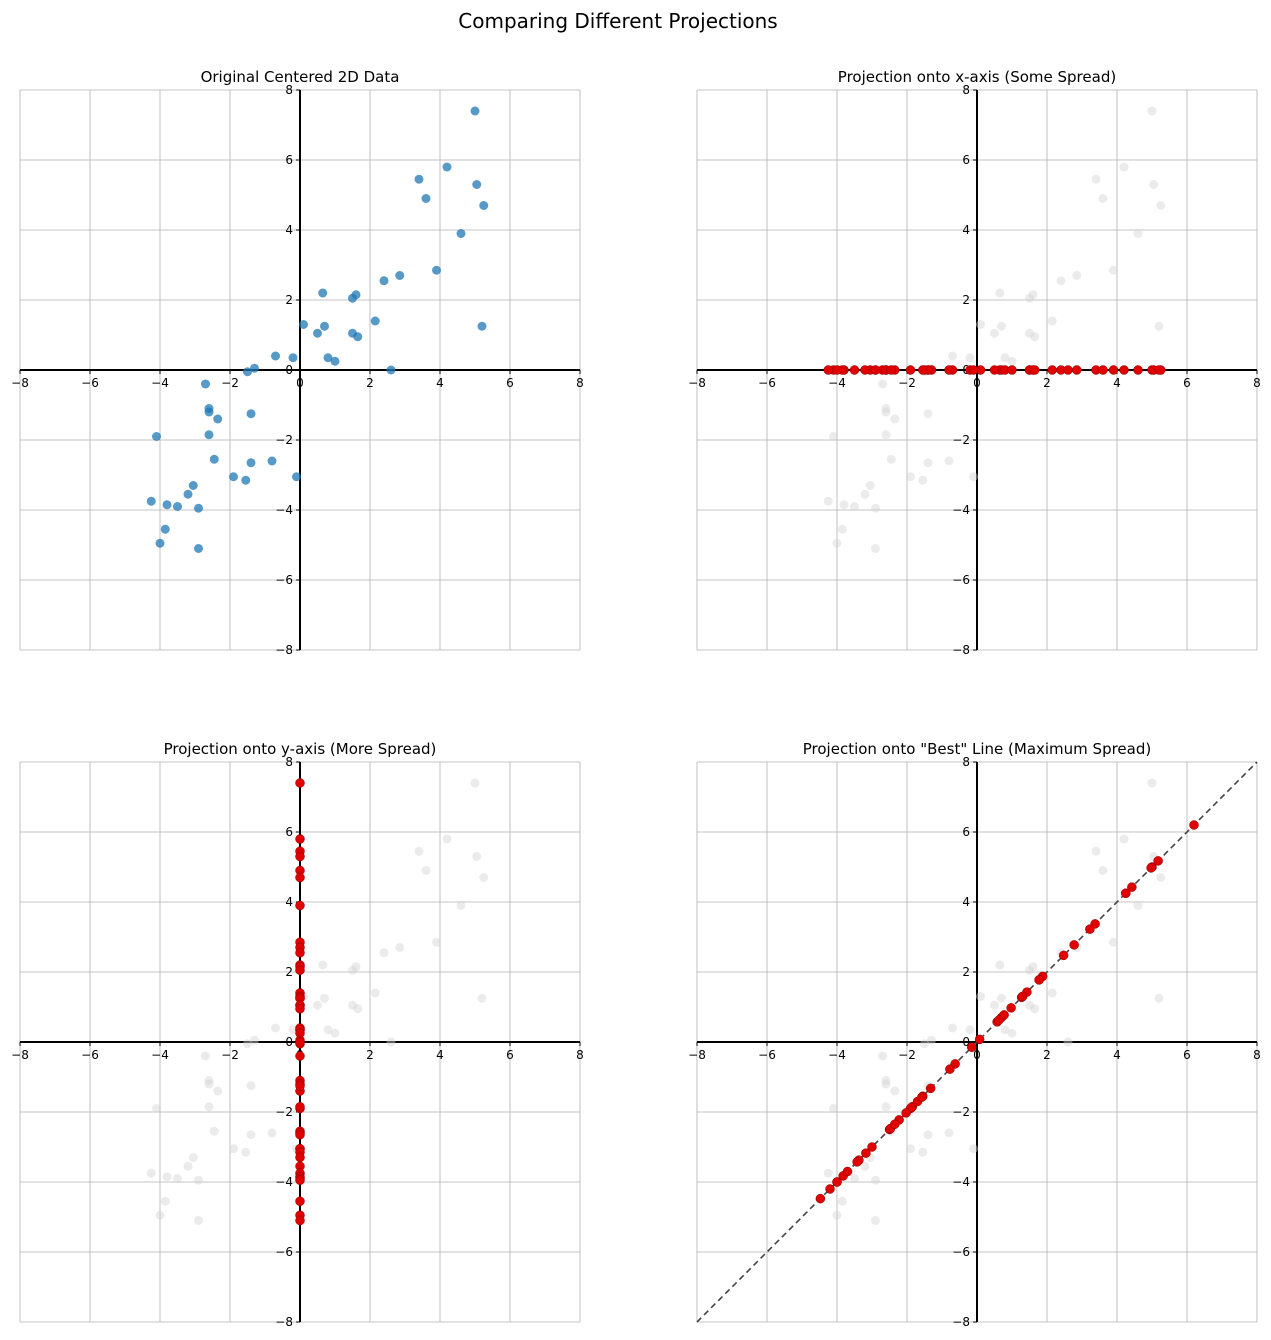 The image size is (1271, 1340). I want to click on x-tick-label: −2, so click(230, 383).